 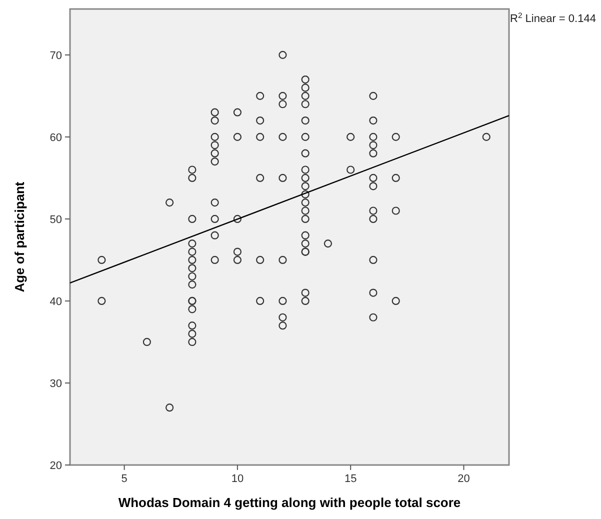 I want to click on y-tick-label: 20, so click(x=56, y=466).